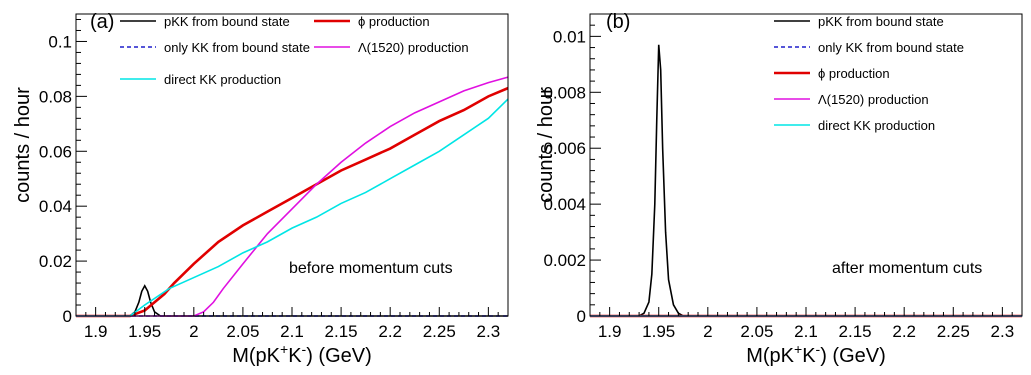 The width and height of the screenshot is (1031, 375). What do you see at coordinates (102, 22) in the screenshot?
I see `panel-label: (a)` at bounding box center [102, 22].